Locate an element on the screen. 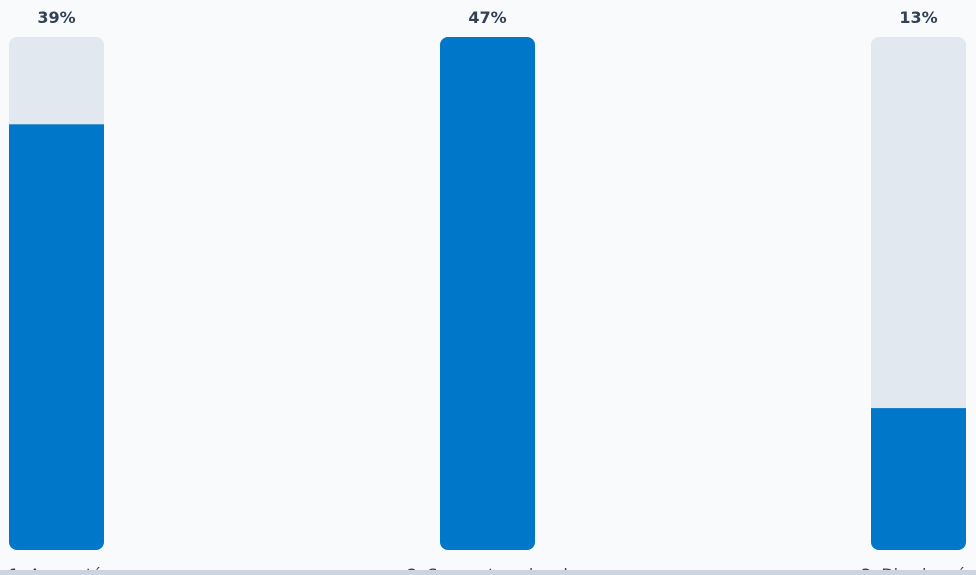  bar-value-label: 39% is located at coordinates (56, 17).